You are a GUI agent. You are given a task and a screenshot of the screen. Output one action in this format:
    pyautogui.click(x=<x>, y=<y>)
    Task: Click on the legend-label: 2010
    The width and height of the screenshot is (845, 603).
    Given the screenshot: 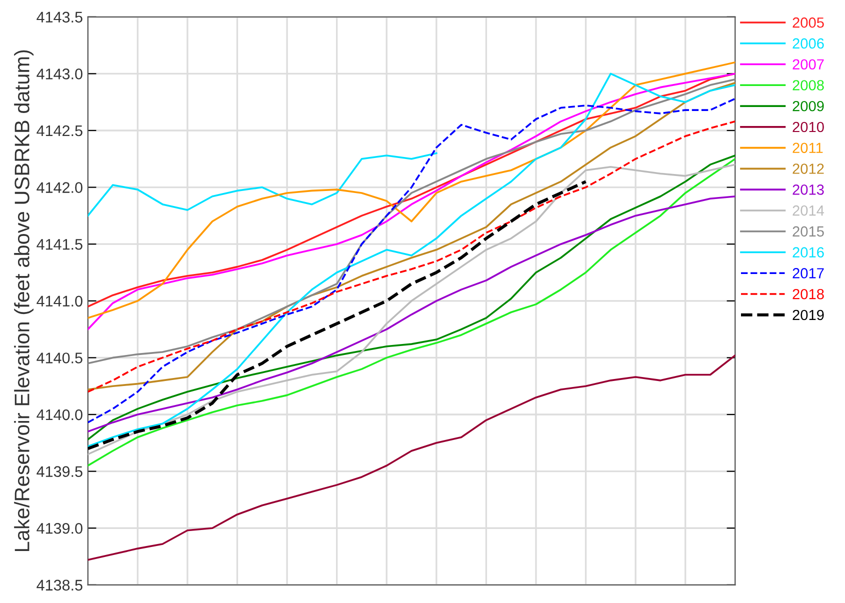 What is the action you would take?
    pyautogui.click(x=808, y=127)
    